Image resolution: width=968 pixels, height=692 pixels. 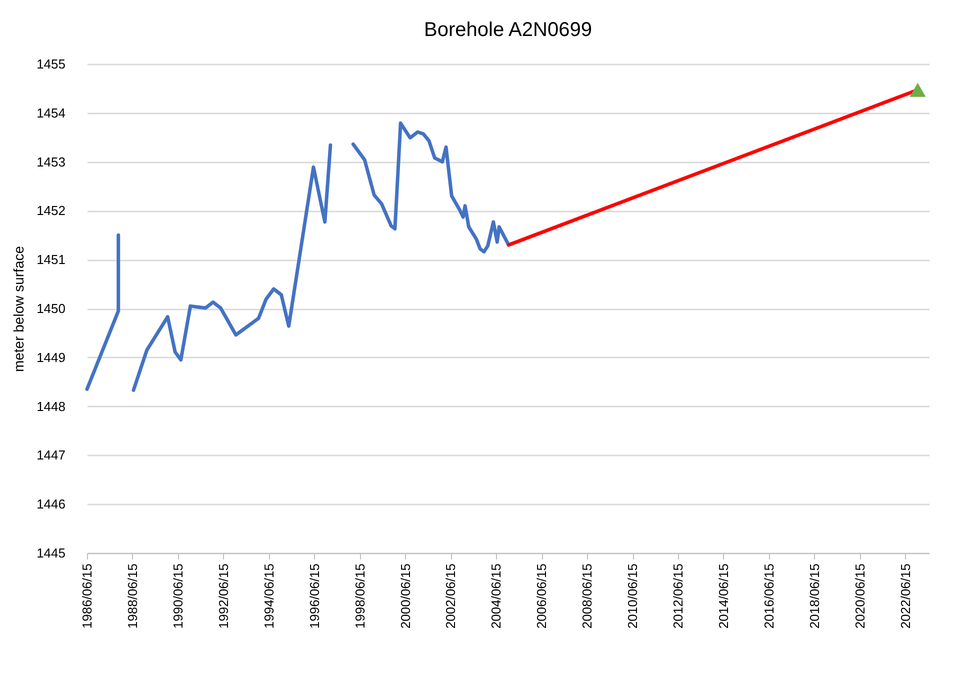 What do you see at coordinates (51, 64) in the screenshot?
I see `y-tick-label: 1455` at bounding box center [51, 64].